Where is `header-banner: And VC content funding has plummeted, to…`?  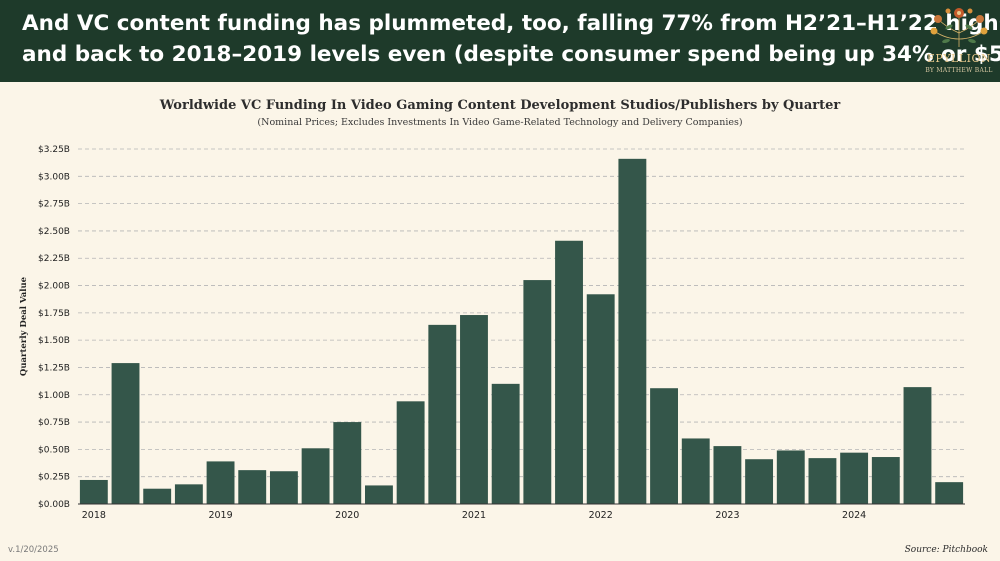
header-banner: And VC content funding has plummeted, to… is located at coordinates (500, 41).